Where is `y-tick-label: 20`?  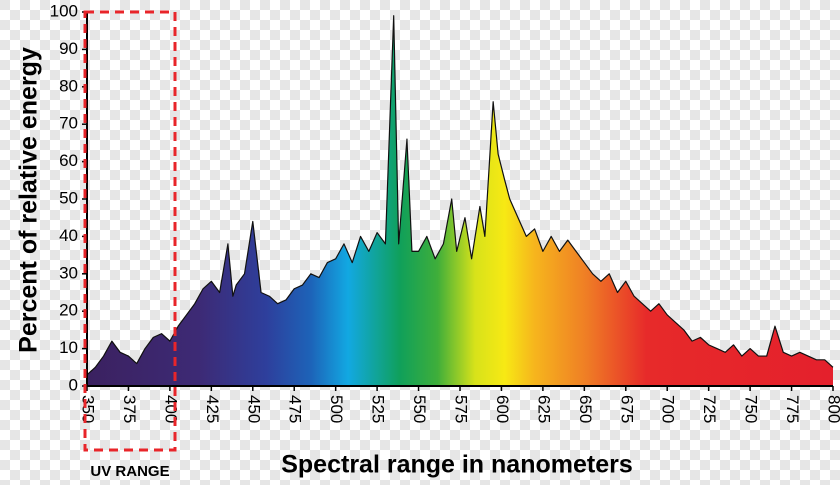 y-tick-label: 20 is located at coordinates (68, 310).